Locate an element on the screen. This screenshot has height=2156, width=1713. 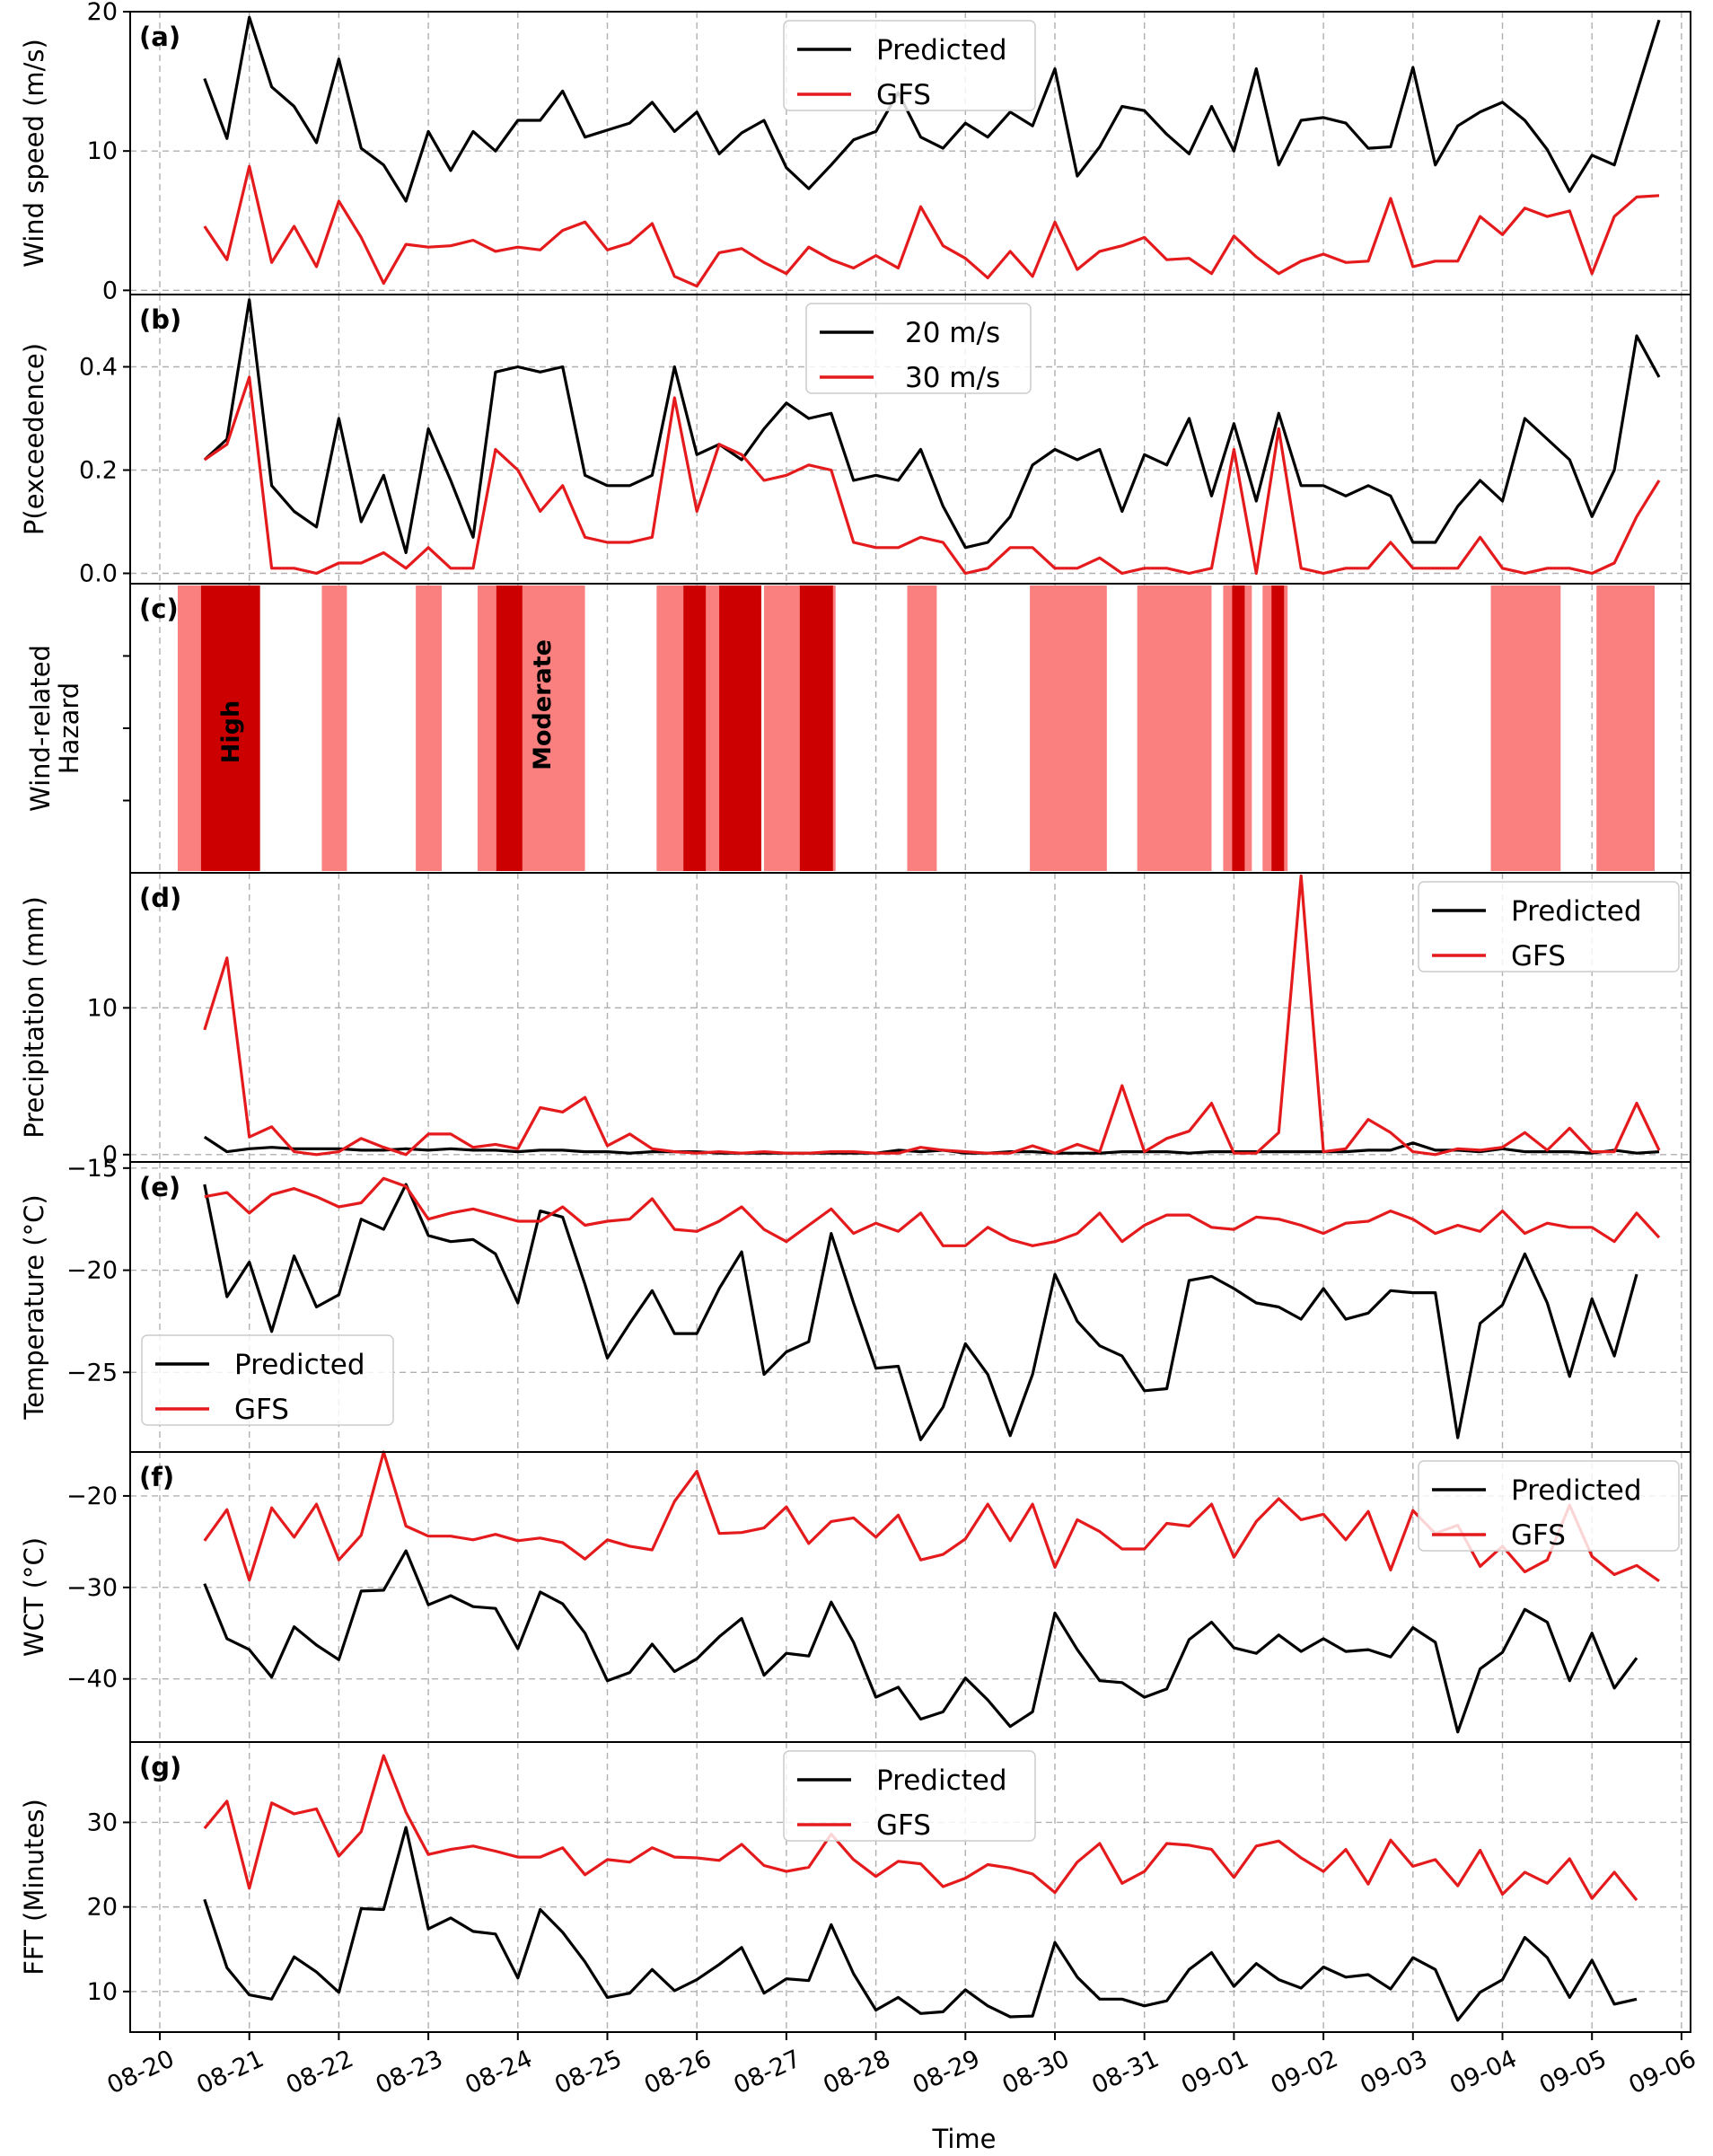
panel-letter: (a) is located at coordinates (159, 37).